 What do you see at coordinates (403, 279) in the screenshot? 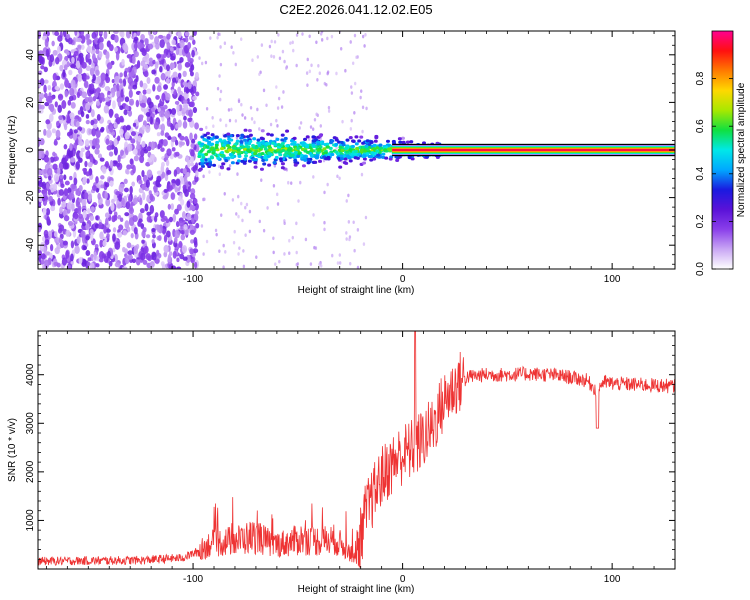
I see `spectrogram-x-tick-label: 0` at bounding box center [403, 279].